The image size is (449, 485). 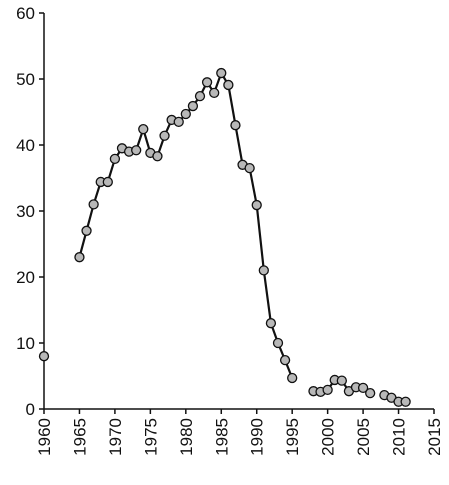 I want to click on y-tick-label: 50, so click(x=25, y=79).